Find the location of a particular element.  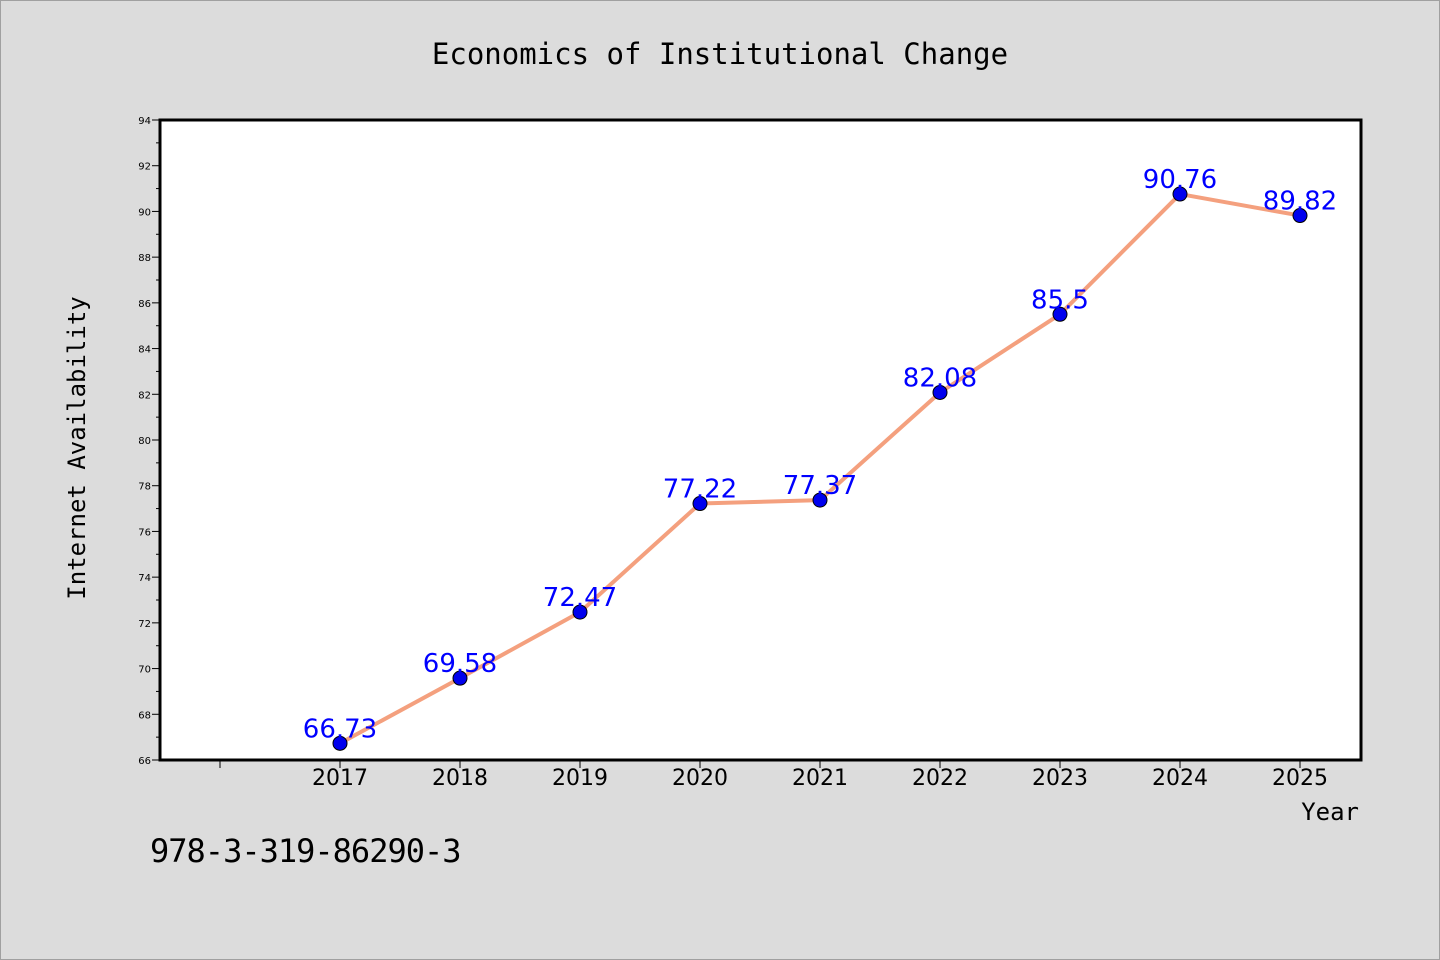

x-axis: 2017 2018 2019 2020 2021 2022 2023 2024 2025 is located at coordinates (773, 775).